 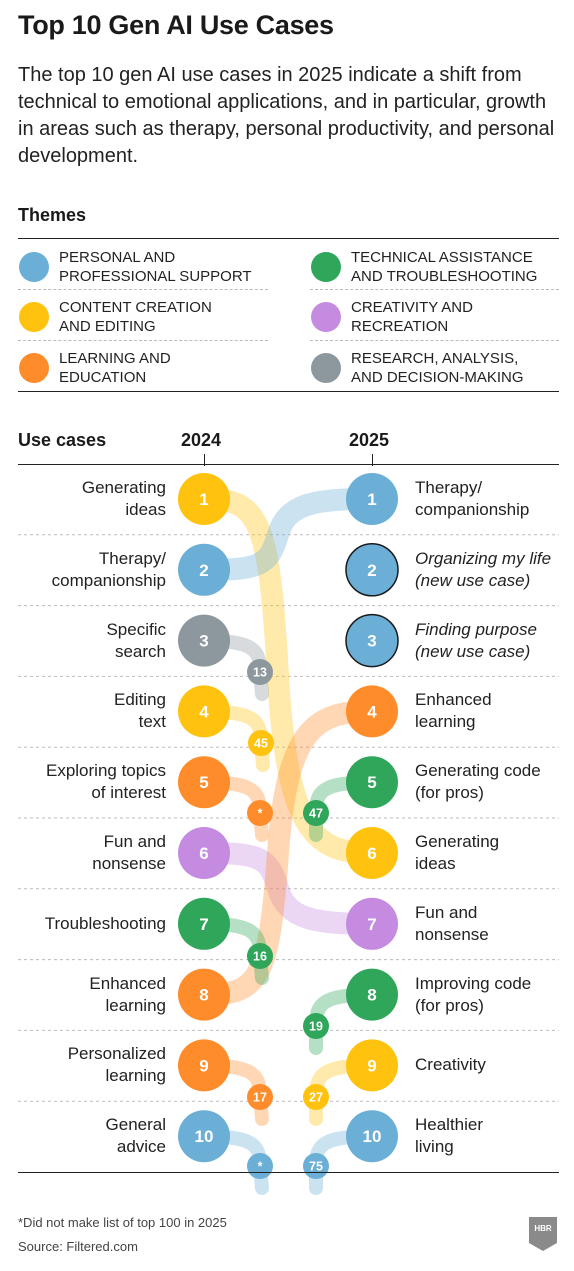 I want to click on right-rank-5: 5, so click(x=372, y=782).